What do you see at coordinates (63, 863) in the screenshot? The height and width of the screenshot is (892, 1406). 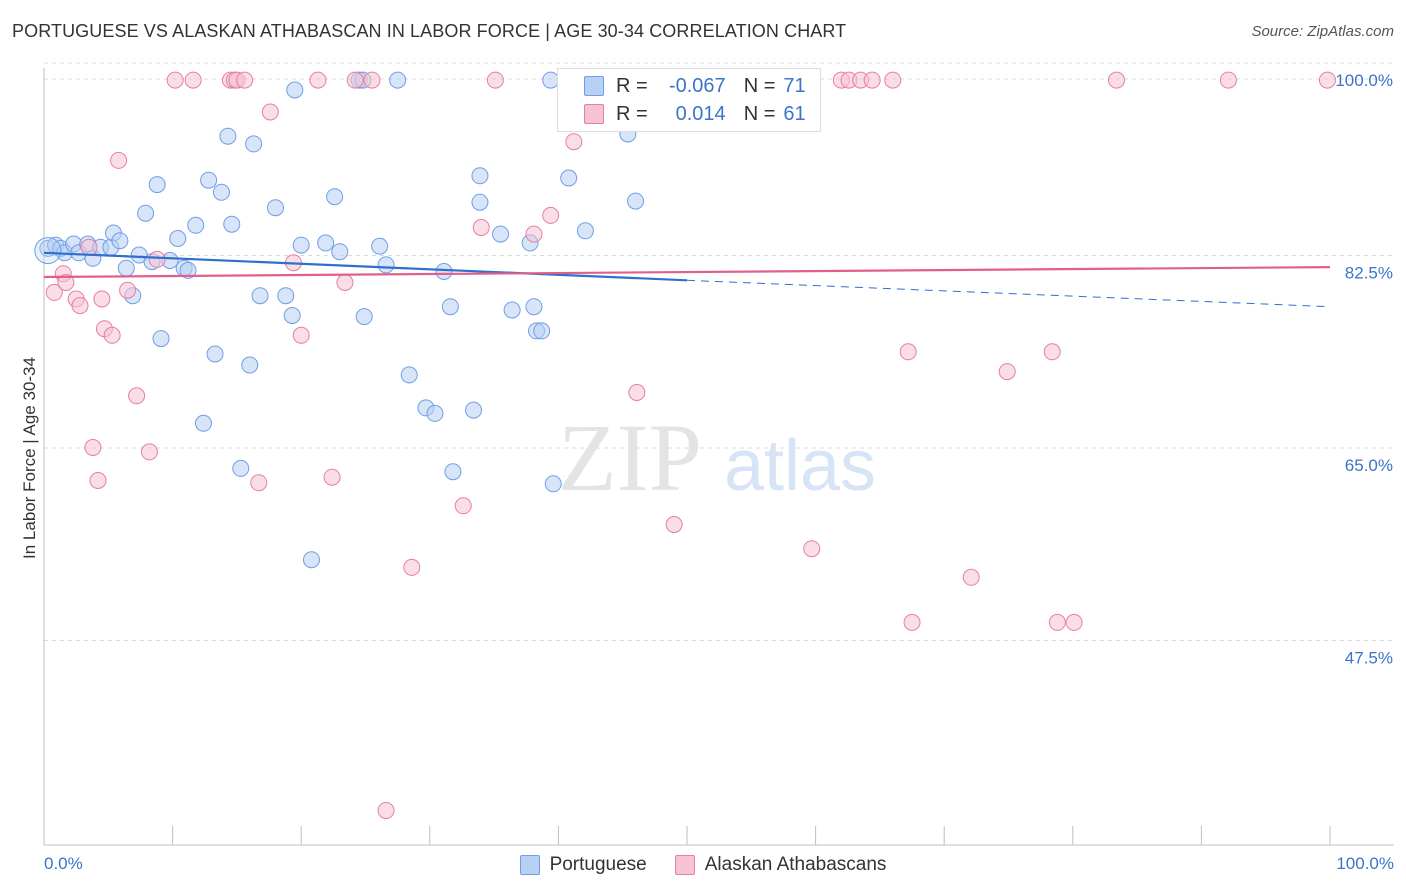 I see `x-tick-label: 0.0%` at bounding box center [63, 863].